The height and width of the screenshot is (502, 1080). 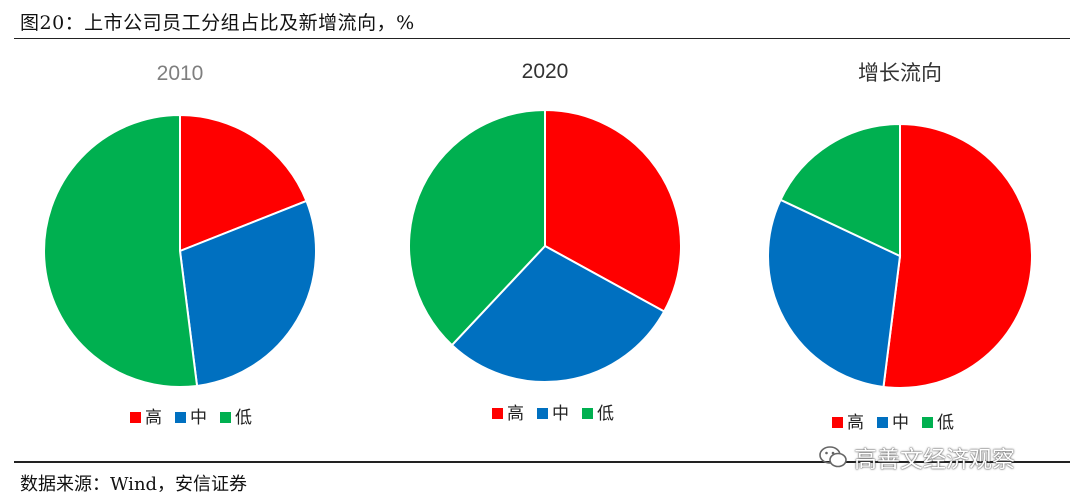 What do you see at coordinates (217, 23) in the screenshot?
I see `figure-title: 图20：上市公司员工分组占比及新增流向，%` at bounding box center [217, 23].